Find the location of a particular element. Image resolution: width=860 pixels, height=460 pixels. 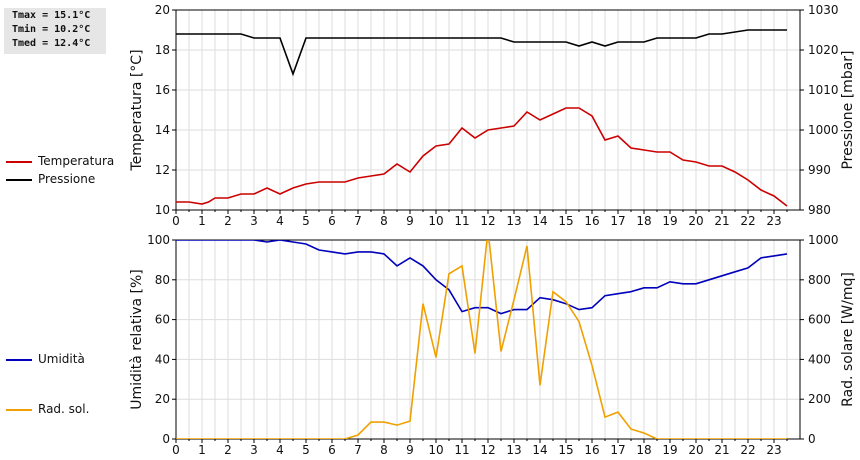

legend-label-temperatura: Temperatura is located at coordinates (76, 161).